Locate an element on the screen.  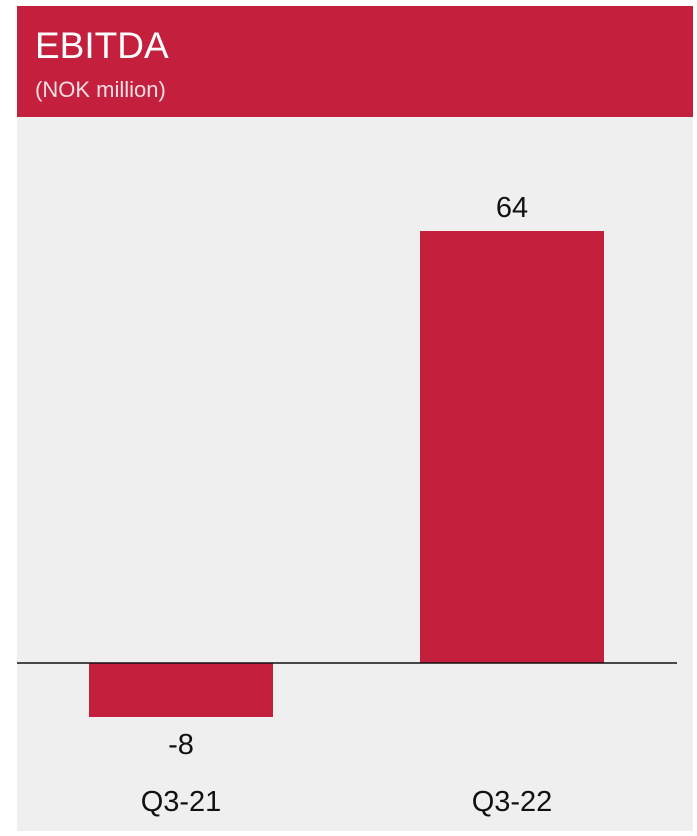
data-label-q3-22: 64 is located at coordinates (512, 208).